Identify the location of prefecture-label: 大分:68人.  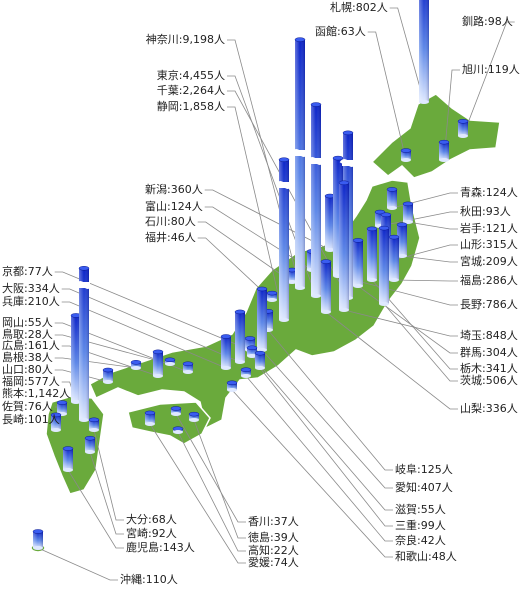
(151, 519).